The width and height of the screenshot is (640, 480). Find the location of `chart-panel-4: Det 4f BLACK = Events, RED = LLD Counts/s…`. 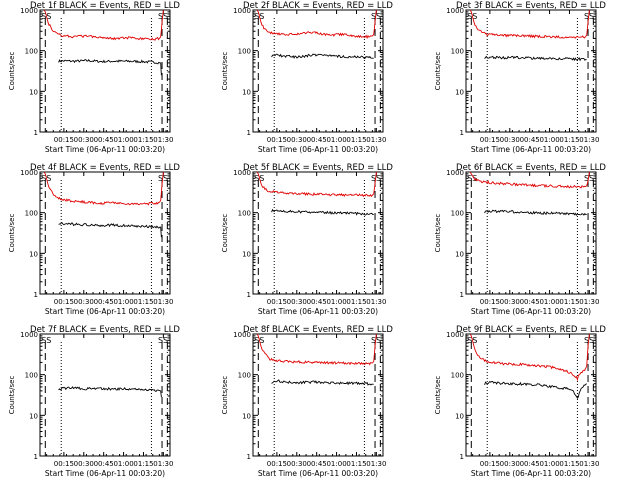

chart-panel-4: Det 4f BLACK = Events, RED = LLD Counts/s… is located at coordinates (94, 239).